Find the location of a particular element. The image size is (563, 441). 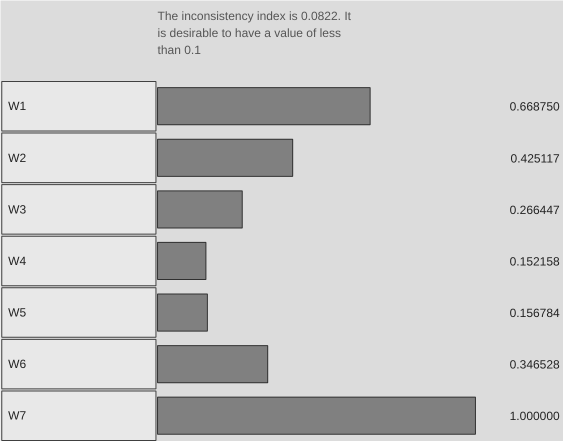

y-tick-label: W4 is located at coordinates (17, 261).